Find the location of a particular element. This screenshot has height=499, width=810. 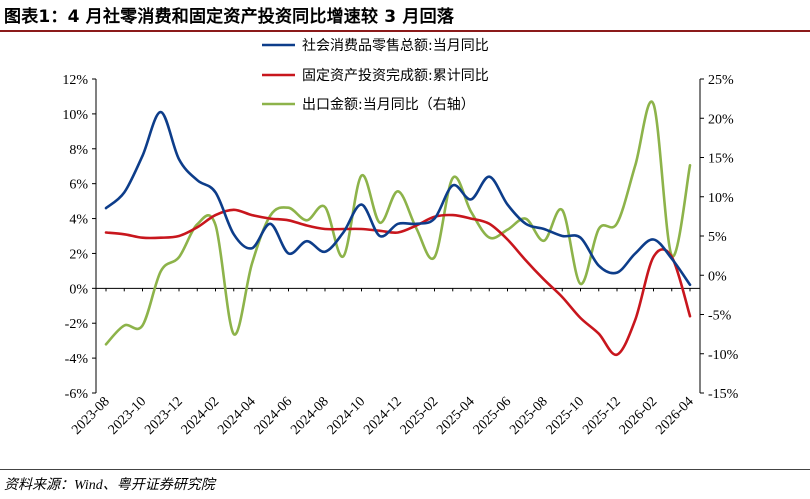

right-tick-label: 15% is located at coordinates (721, 159).